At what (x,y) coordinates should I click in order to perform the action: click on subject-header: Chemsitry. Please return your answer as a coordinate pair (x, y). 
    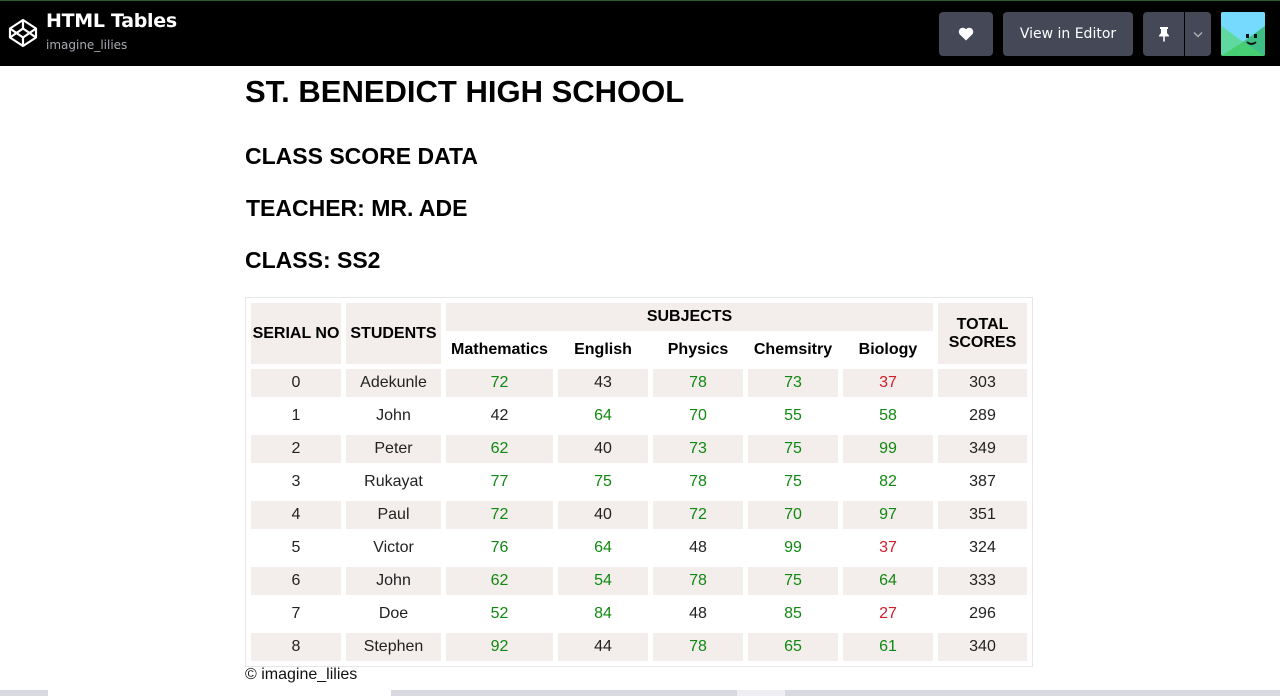
    Looking at the image, I should click on (793, 350).